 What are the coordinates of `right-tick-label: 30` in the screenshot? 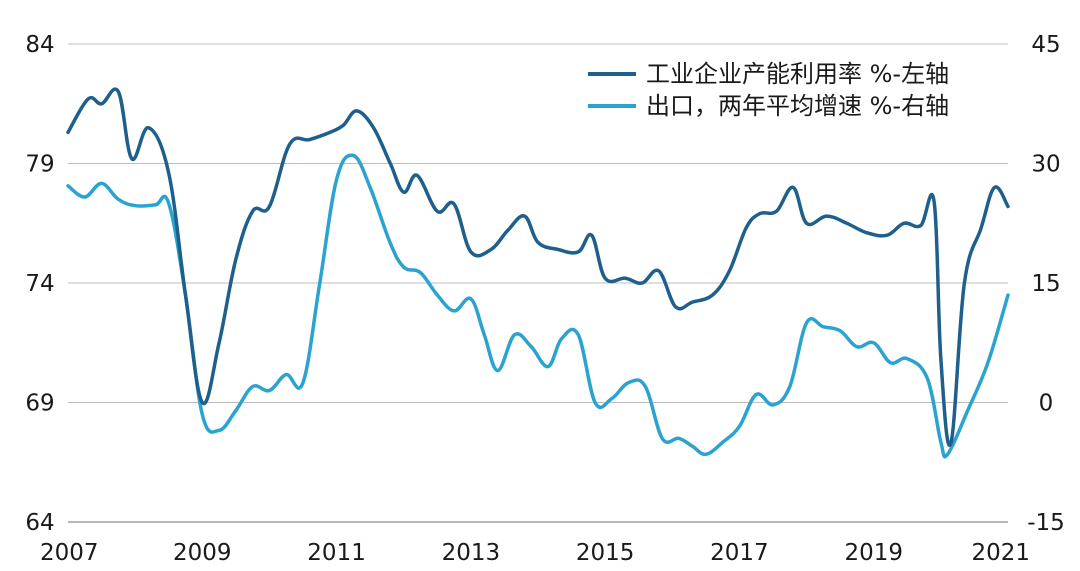 It's located at (1045, 165).